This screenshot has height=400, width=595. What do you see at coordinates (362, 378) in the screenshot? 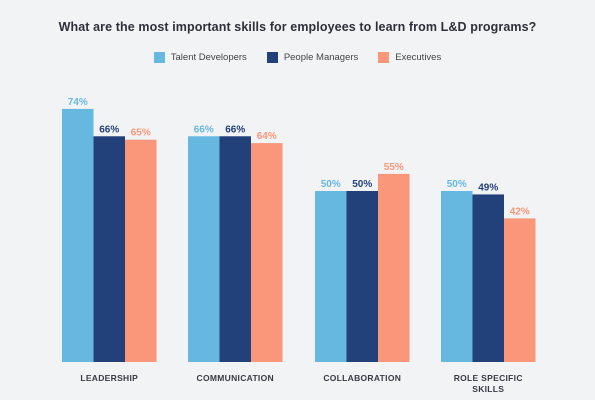
I see `category-label: COLLABORATION` at bounding box center [362, 378].